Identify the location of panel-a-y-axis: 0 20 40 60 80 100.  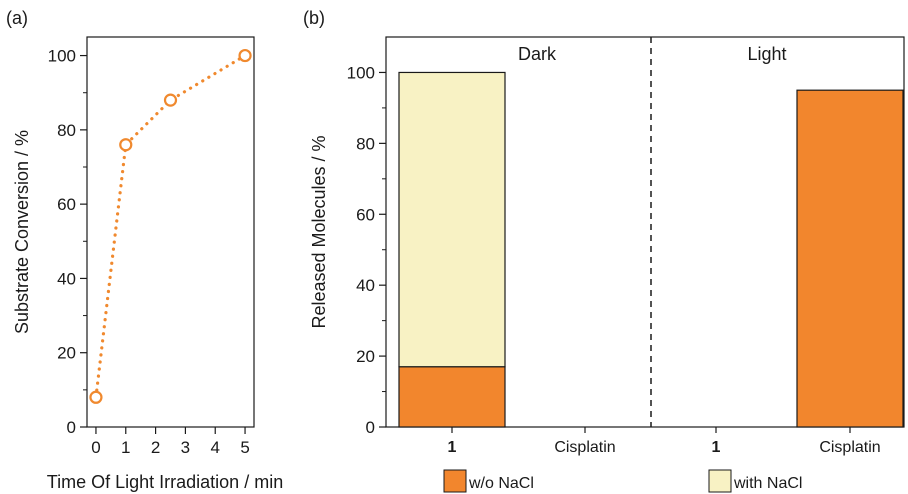
(67, 242).